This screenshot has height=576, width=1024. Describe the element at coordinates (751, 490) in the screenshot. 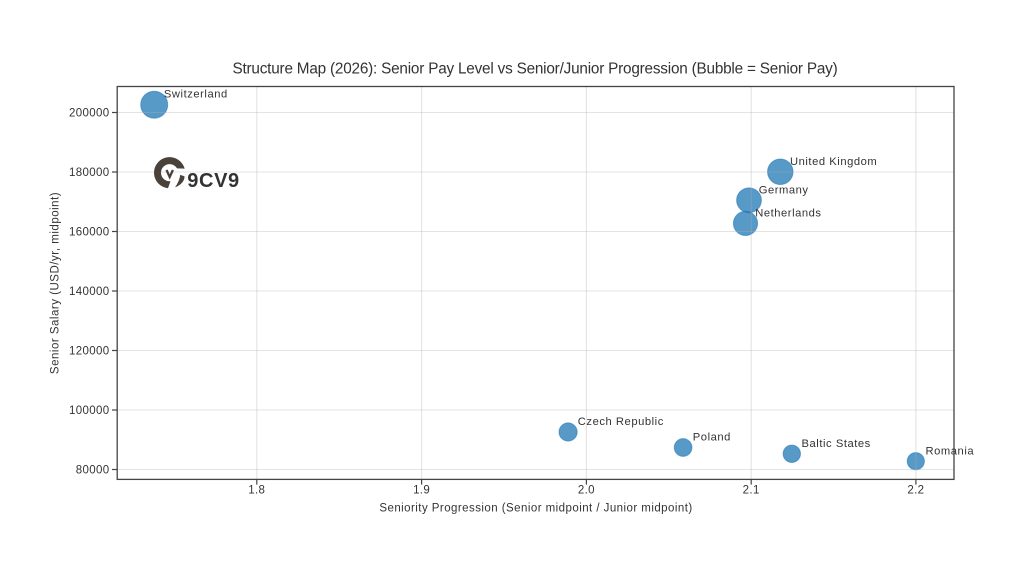

I see `svg-text: 2.1` at that location.